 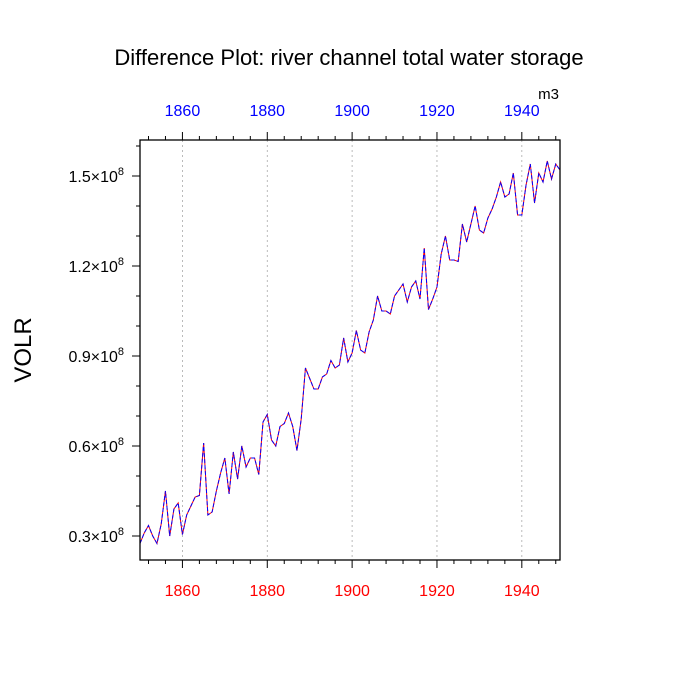 What do you see at coordinates (267, 111) in the screenshot?
I see `x-tick-label-top-1: 1880` at bounding box center [267, 111].